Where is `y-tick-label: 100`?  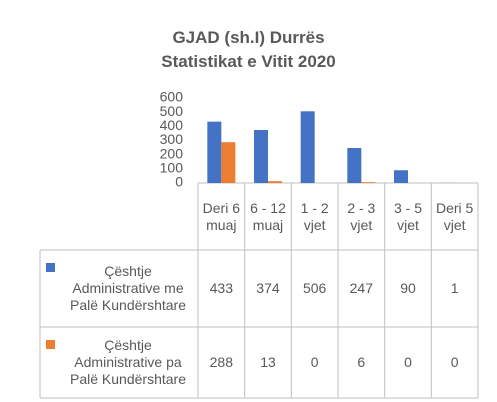
y-tick-label: 100 is located at coordinates (172, 168).